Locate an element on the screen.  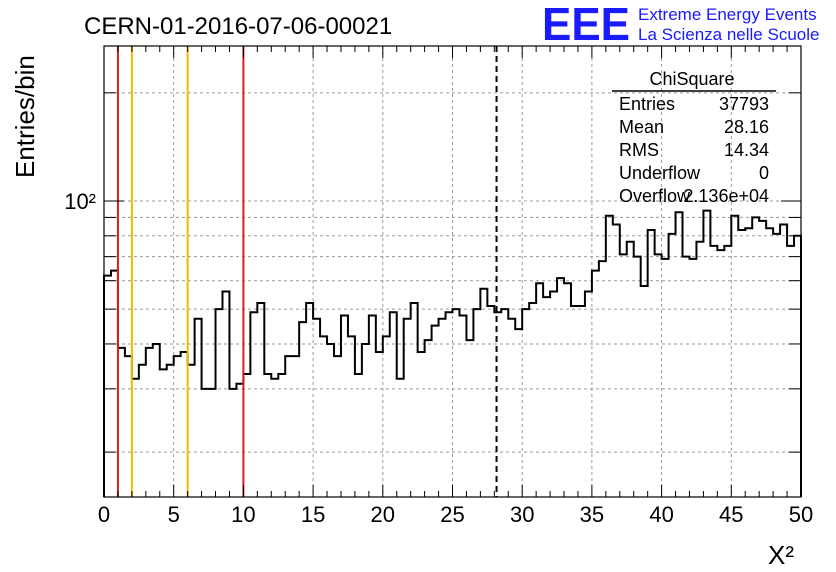
x-tick-label: 35 is located at coordinates (592, 514).